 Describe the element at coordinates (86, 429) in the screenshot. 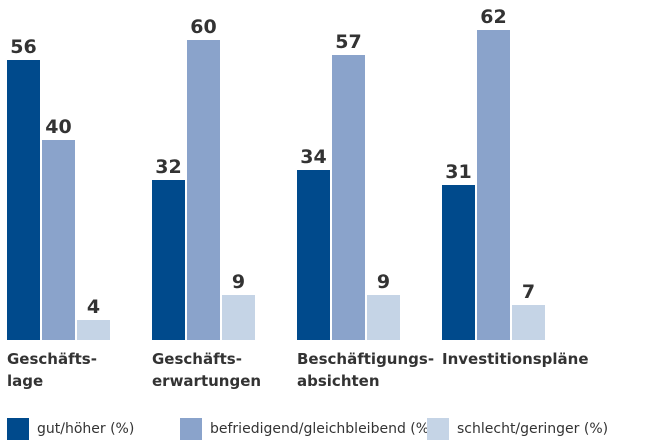

I see `legend-label: gut/höher (%)` at that location.